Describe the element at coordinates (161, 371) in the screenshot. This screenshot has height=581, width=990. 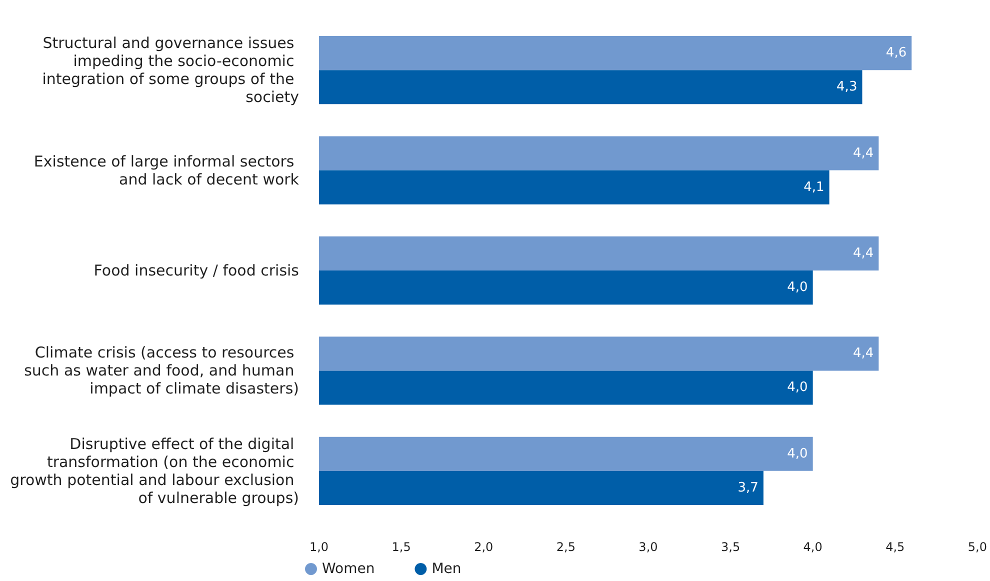
I see `y-tick-label: Climate crisis (access to resources such as water and food, and human impact of climate disasters)` at that location.